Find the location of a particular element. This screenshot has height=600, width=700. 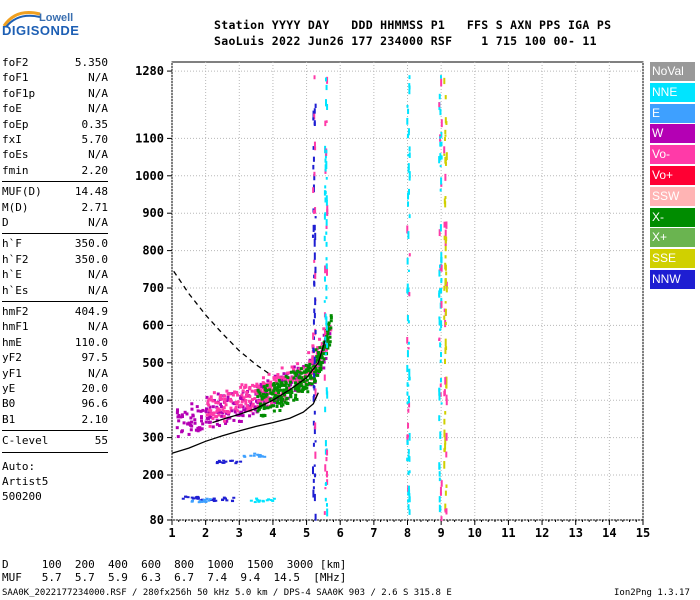

y-tick-label: 500 is located at coordinates (153, 363).